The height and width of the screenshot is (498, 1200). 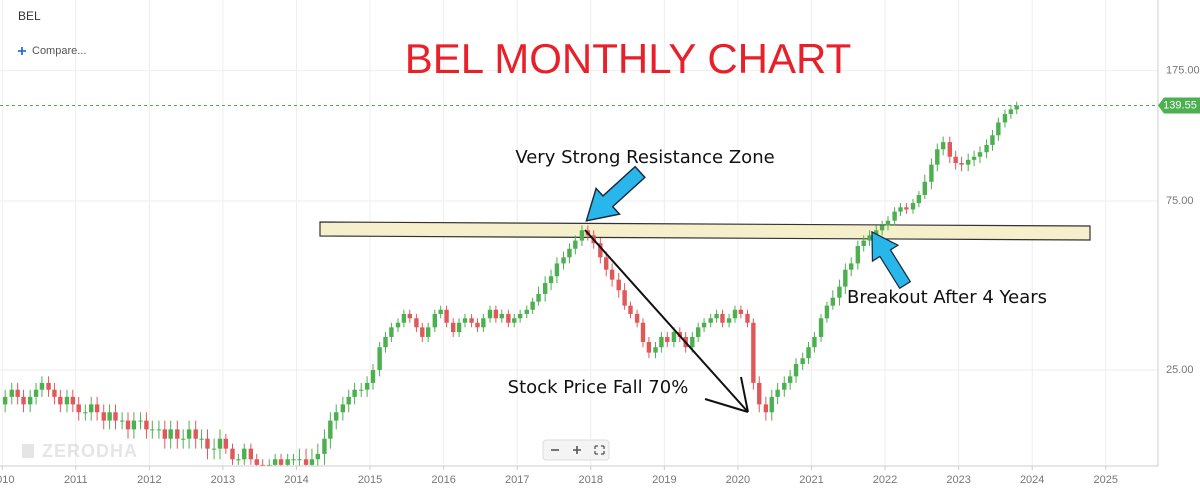 I want to click on fullscreen, so click(x=599, y=450).